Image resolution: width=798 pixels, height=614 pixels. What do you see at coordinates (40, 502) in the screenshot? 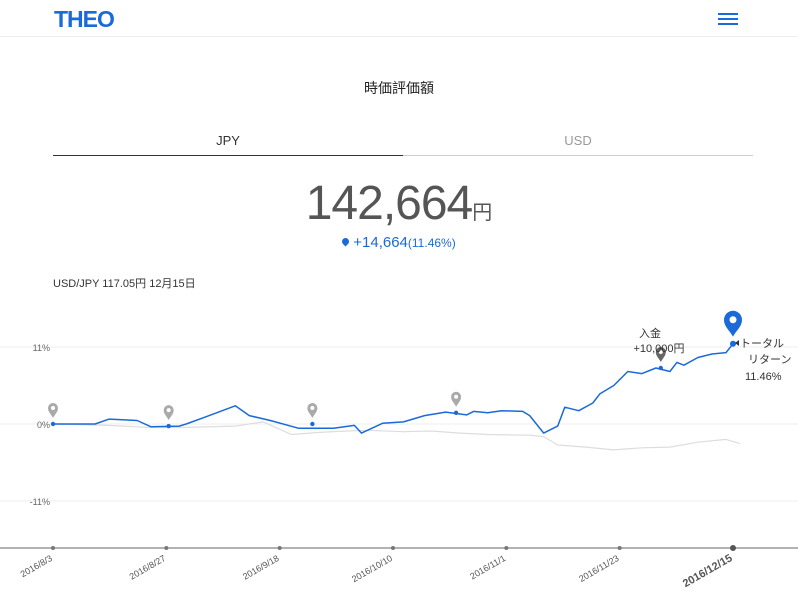
I see `y-tick-label: -11%` at bounding box center [40, 502].